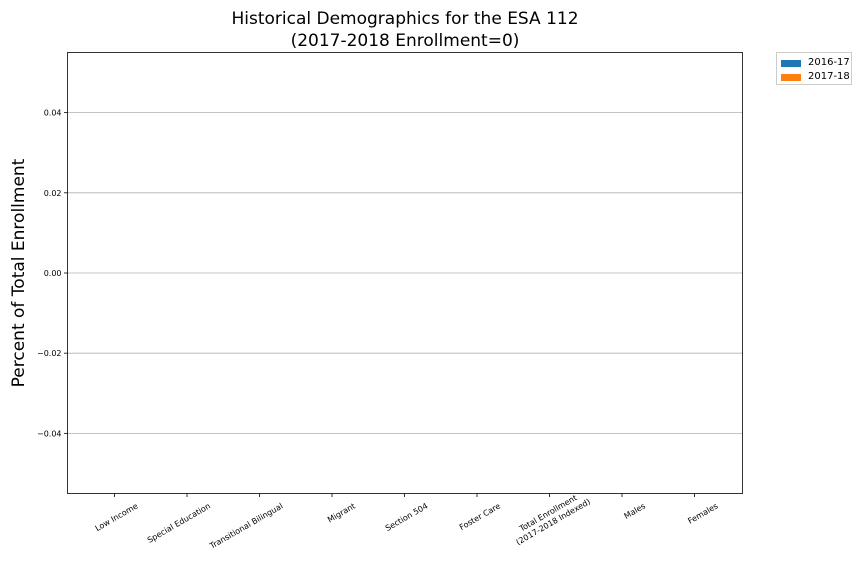 The image size is (864, 576). Describe the element at coordinates (117, 517) in the screenshot. I see `x-tick-label: Low Income` at that location.